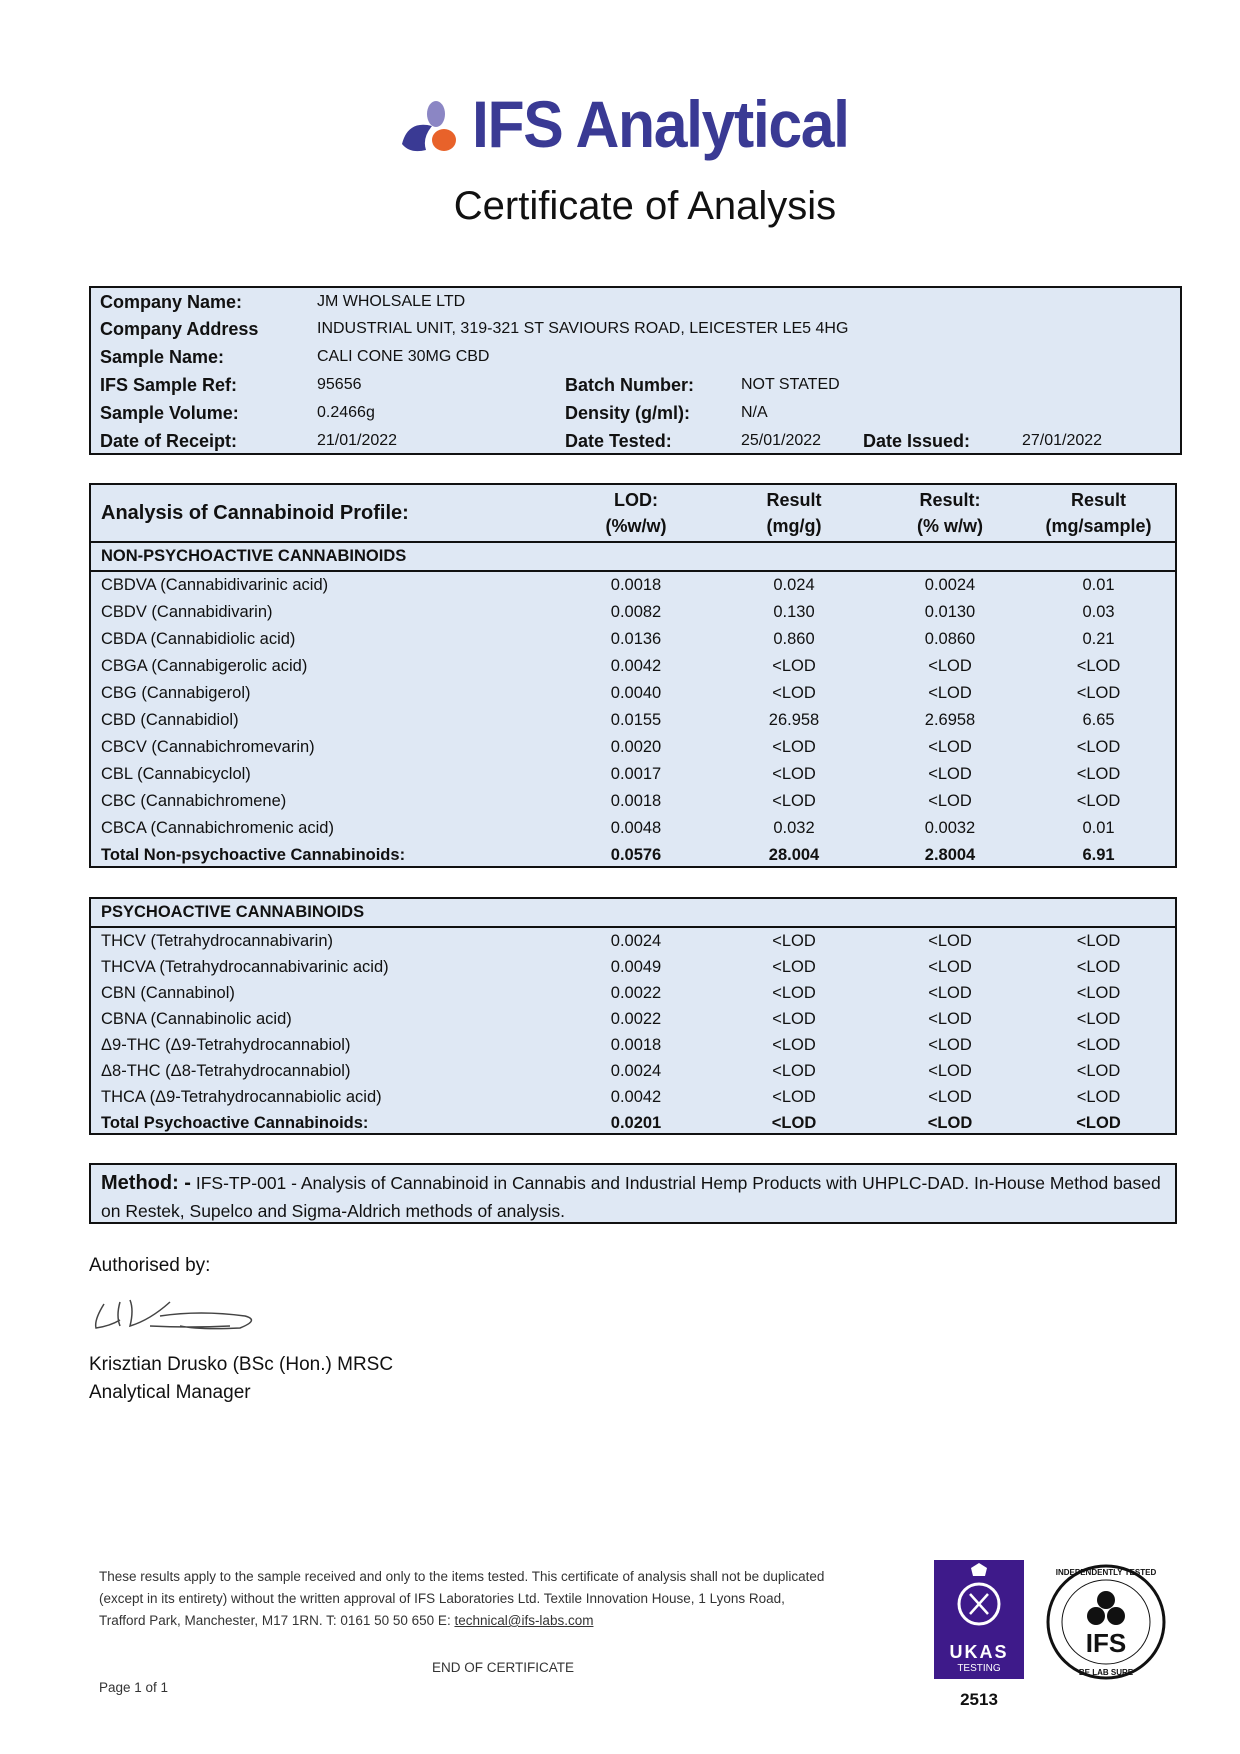 The width and height of the screenshot is (1240, 1754). Describe the element at coordinates (794, 828) in the screenshot. I see `result-mg-g: 0.032` at that location.